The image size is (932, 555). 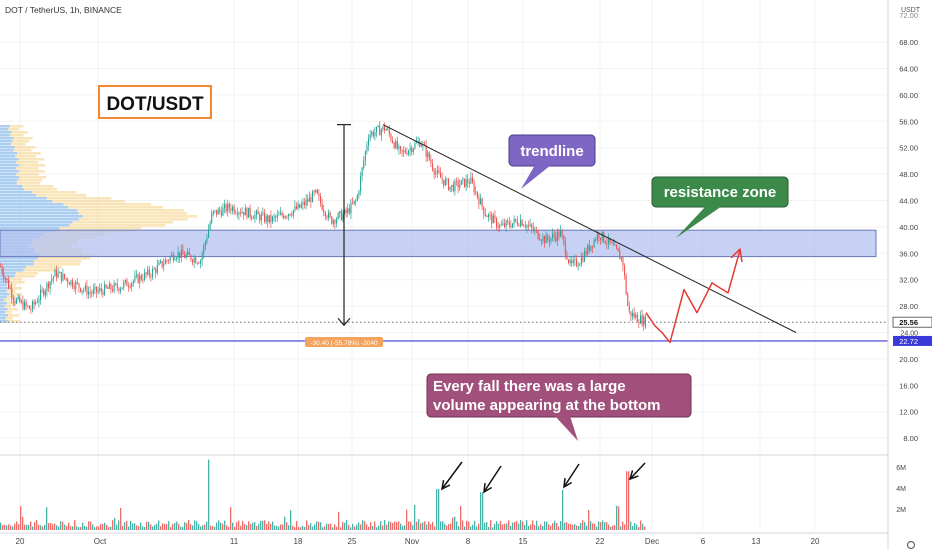 I want to click on resistance-zone-band, so click(x=438, y=243).